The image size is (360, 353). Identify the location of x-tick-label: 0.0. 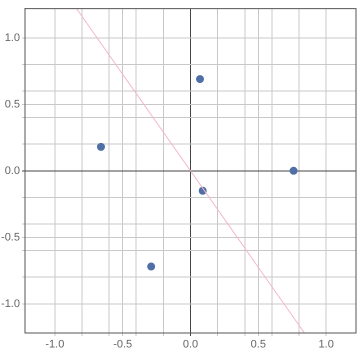
(190, 344).